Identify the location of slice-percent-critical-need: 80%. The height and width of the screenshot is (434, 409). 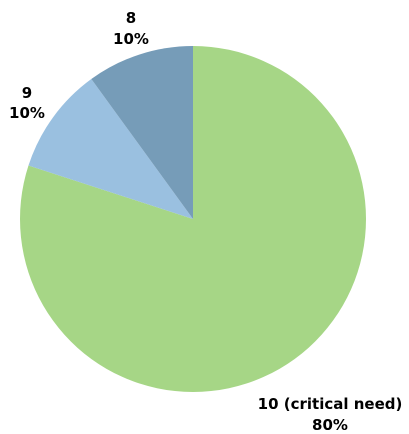
(330, 425).